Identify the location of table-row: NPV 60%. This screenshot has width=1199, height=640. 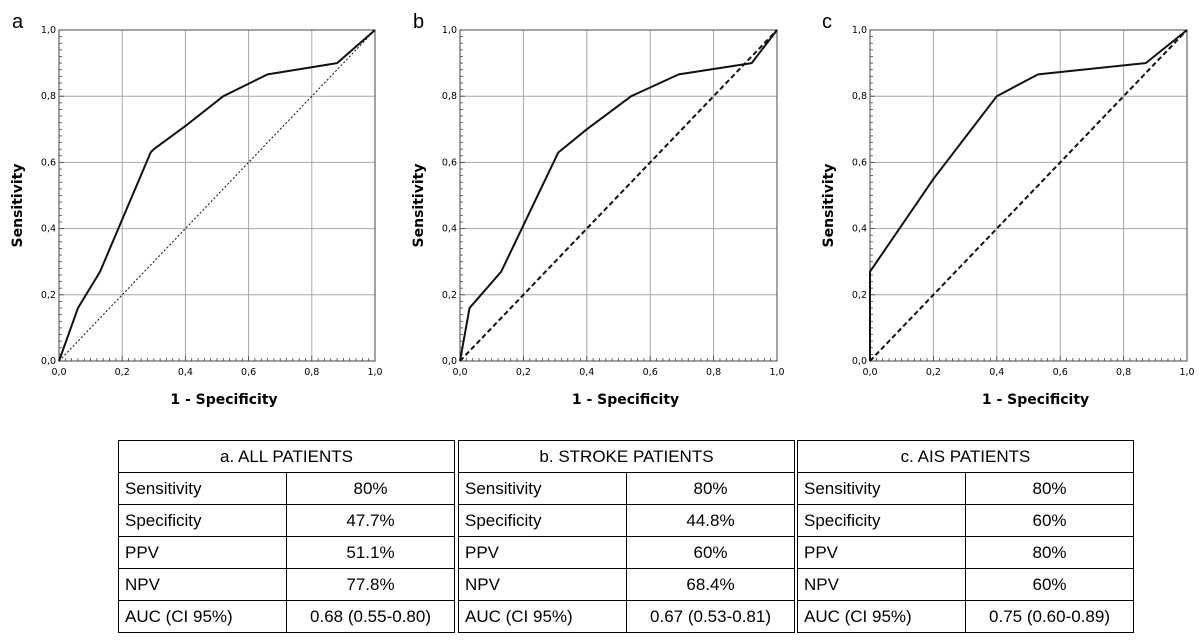
(965, 584).